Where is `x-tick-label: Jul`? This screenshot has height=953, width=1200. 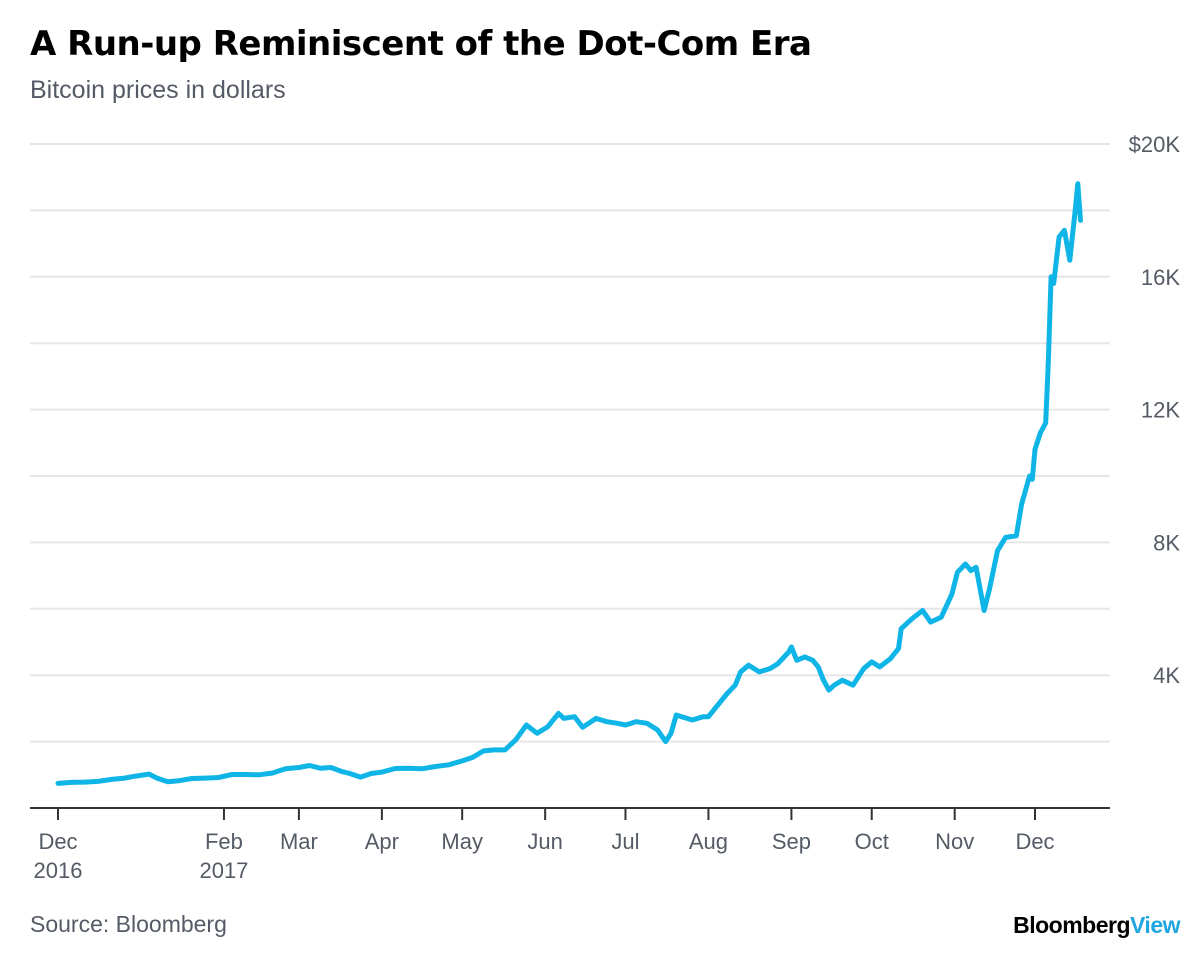 x-tick-label: Jul is located at coordinates (625, 841).